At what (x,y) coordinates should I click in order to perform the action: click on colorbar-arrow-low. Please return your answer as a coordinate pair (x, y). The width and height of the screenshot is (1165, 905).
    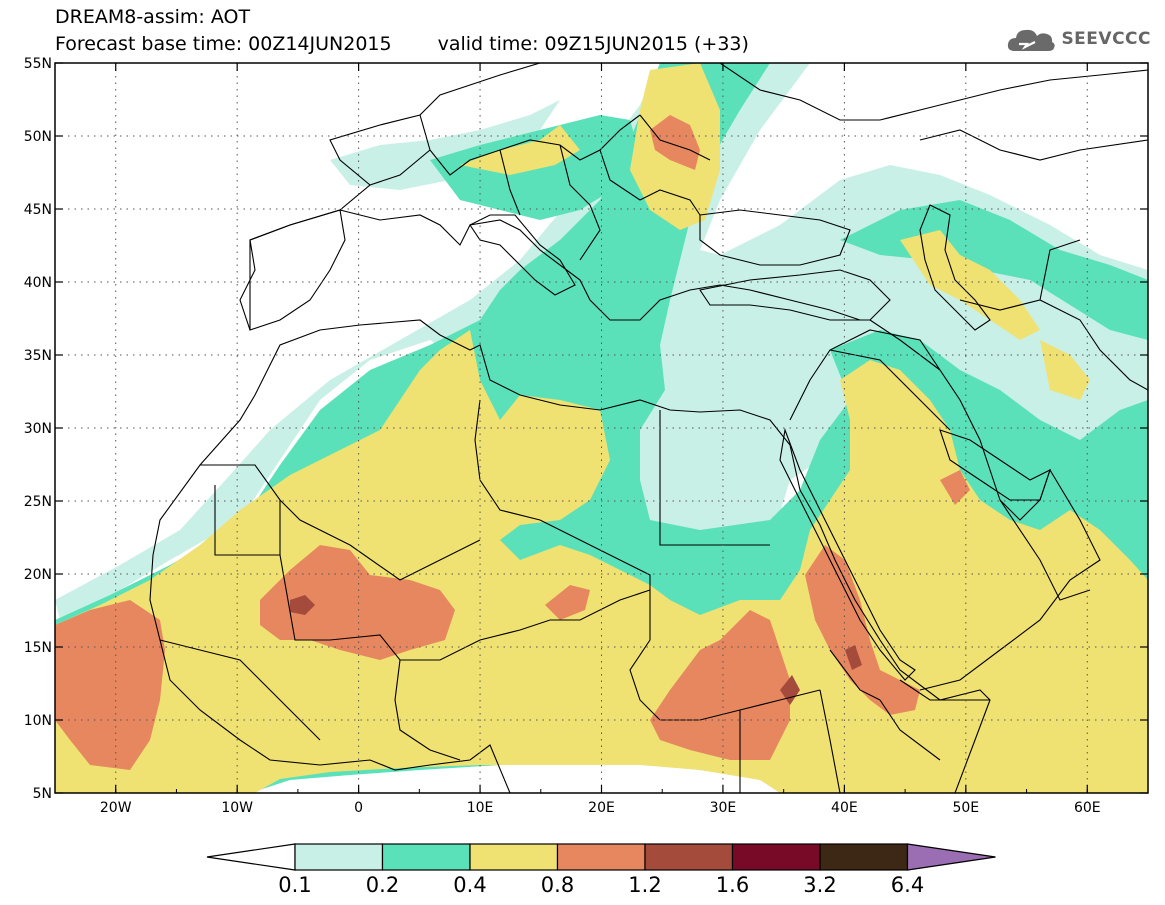
    Looking at the image, I should click on (251, 857).